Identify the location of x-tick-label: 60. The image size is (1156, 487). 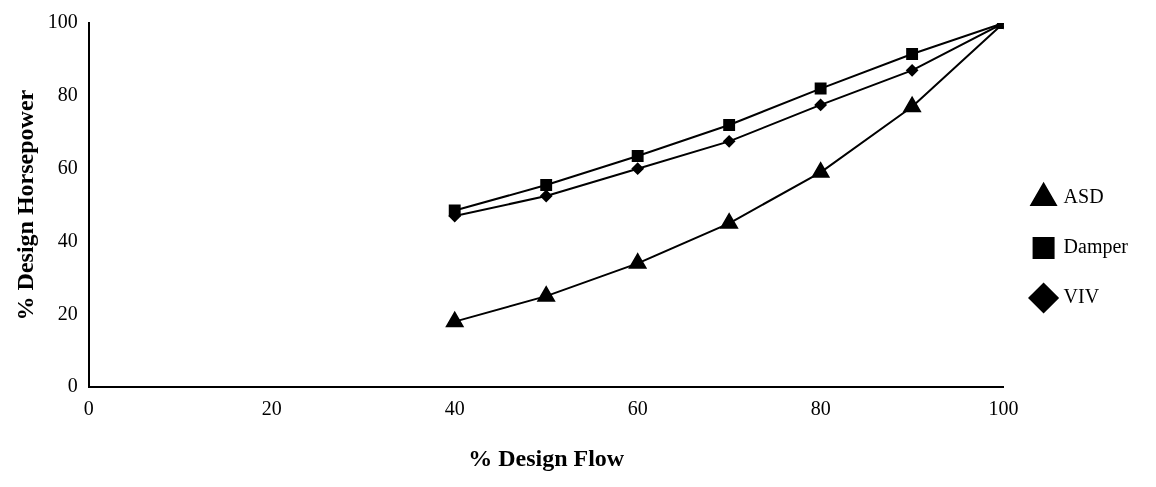
(637, 408).